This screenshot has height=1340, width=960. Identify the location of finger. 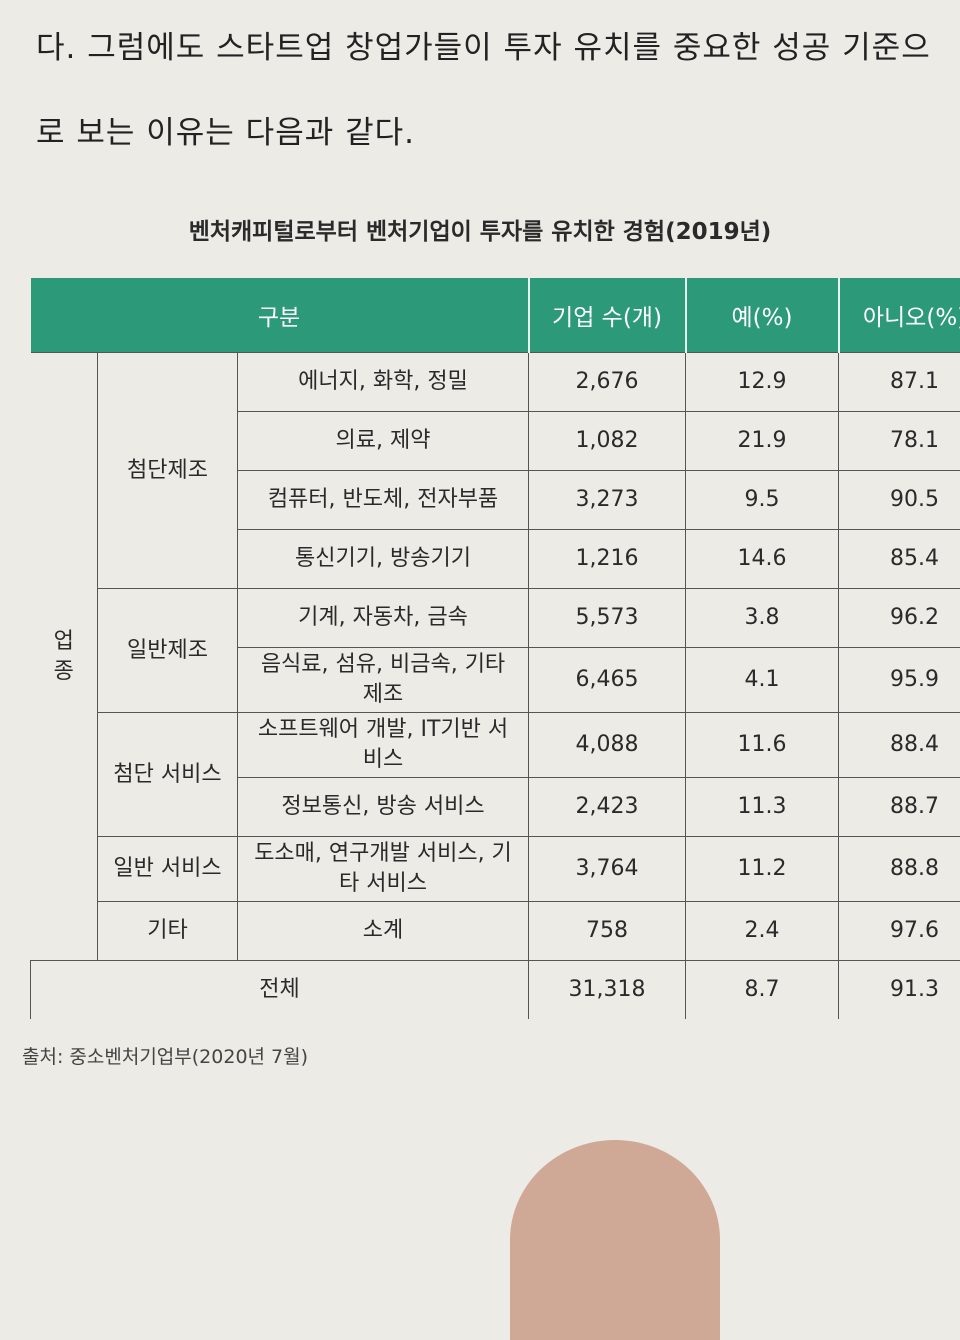
(615, 1240).